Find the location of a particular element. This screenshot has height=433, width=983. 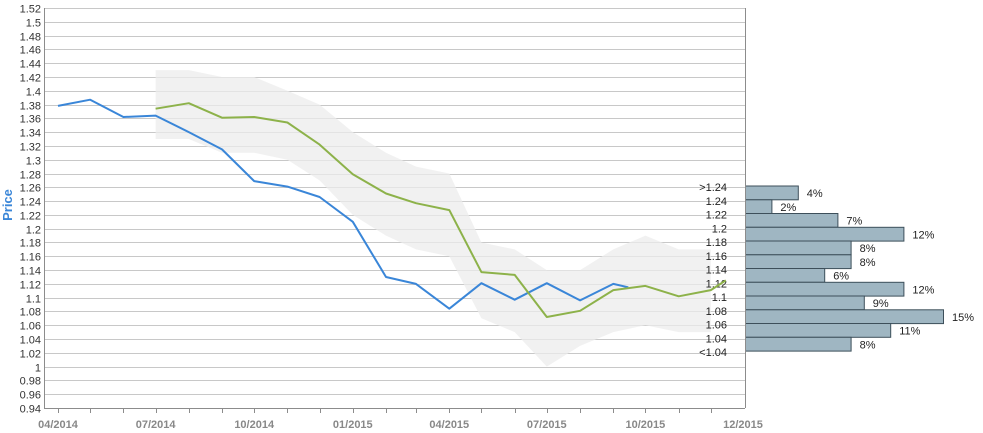

y-tick-label: 1.04 is located at coordinates (30, 341).